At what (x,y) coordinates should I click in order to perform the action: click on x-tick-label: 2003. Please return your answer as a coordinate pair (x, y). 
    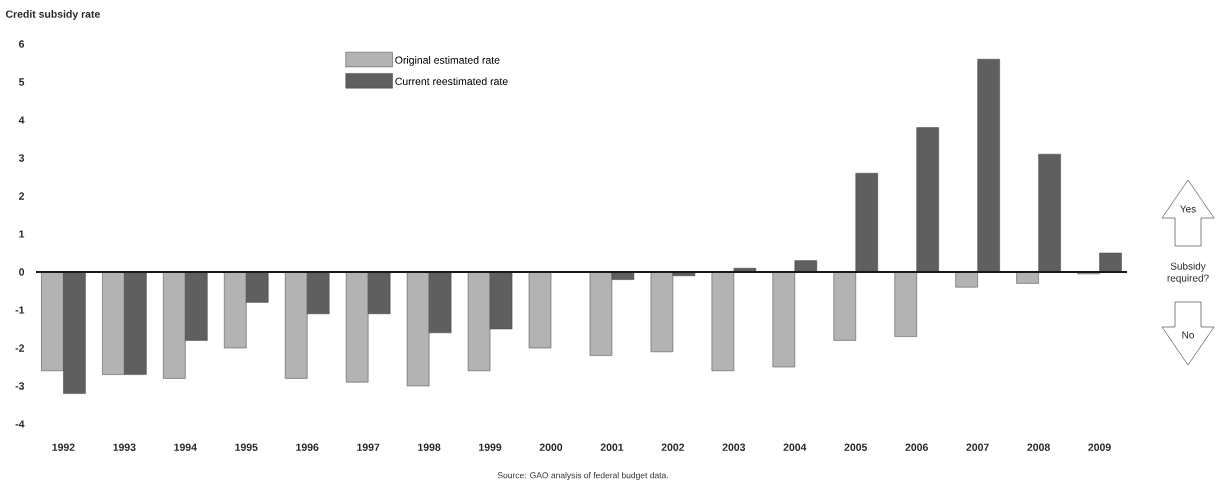
    Looking at the image, I should click on (734, 447).